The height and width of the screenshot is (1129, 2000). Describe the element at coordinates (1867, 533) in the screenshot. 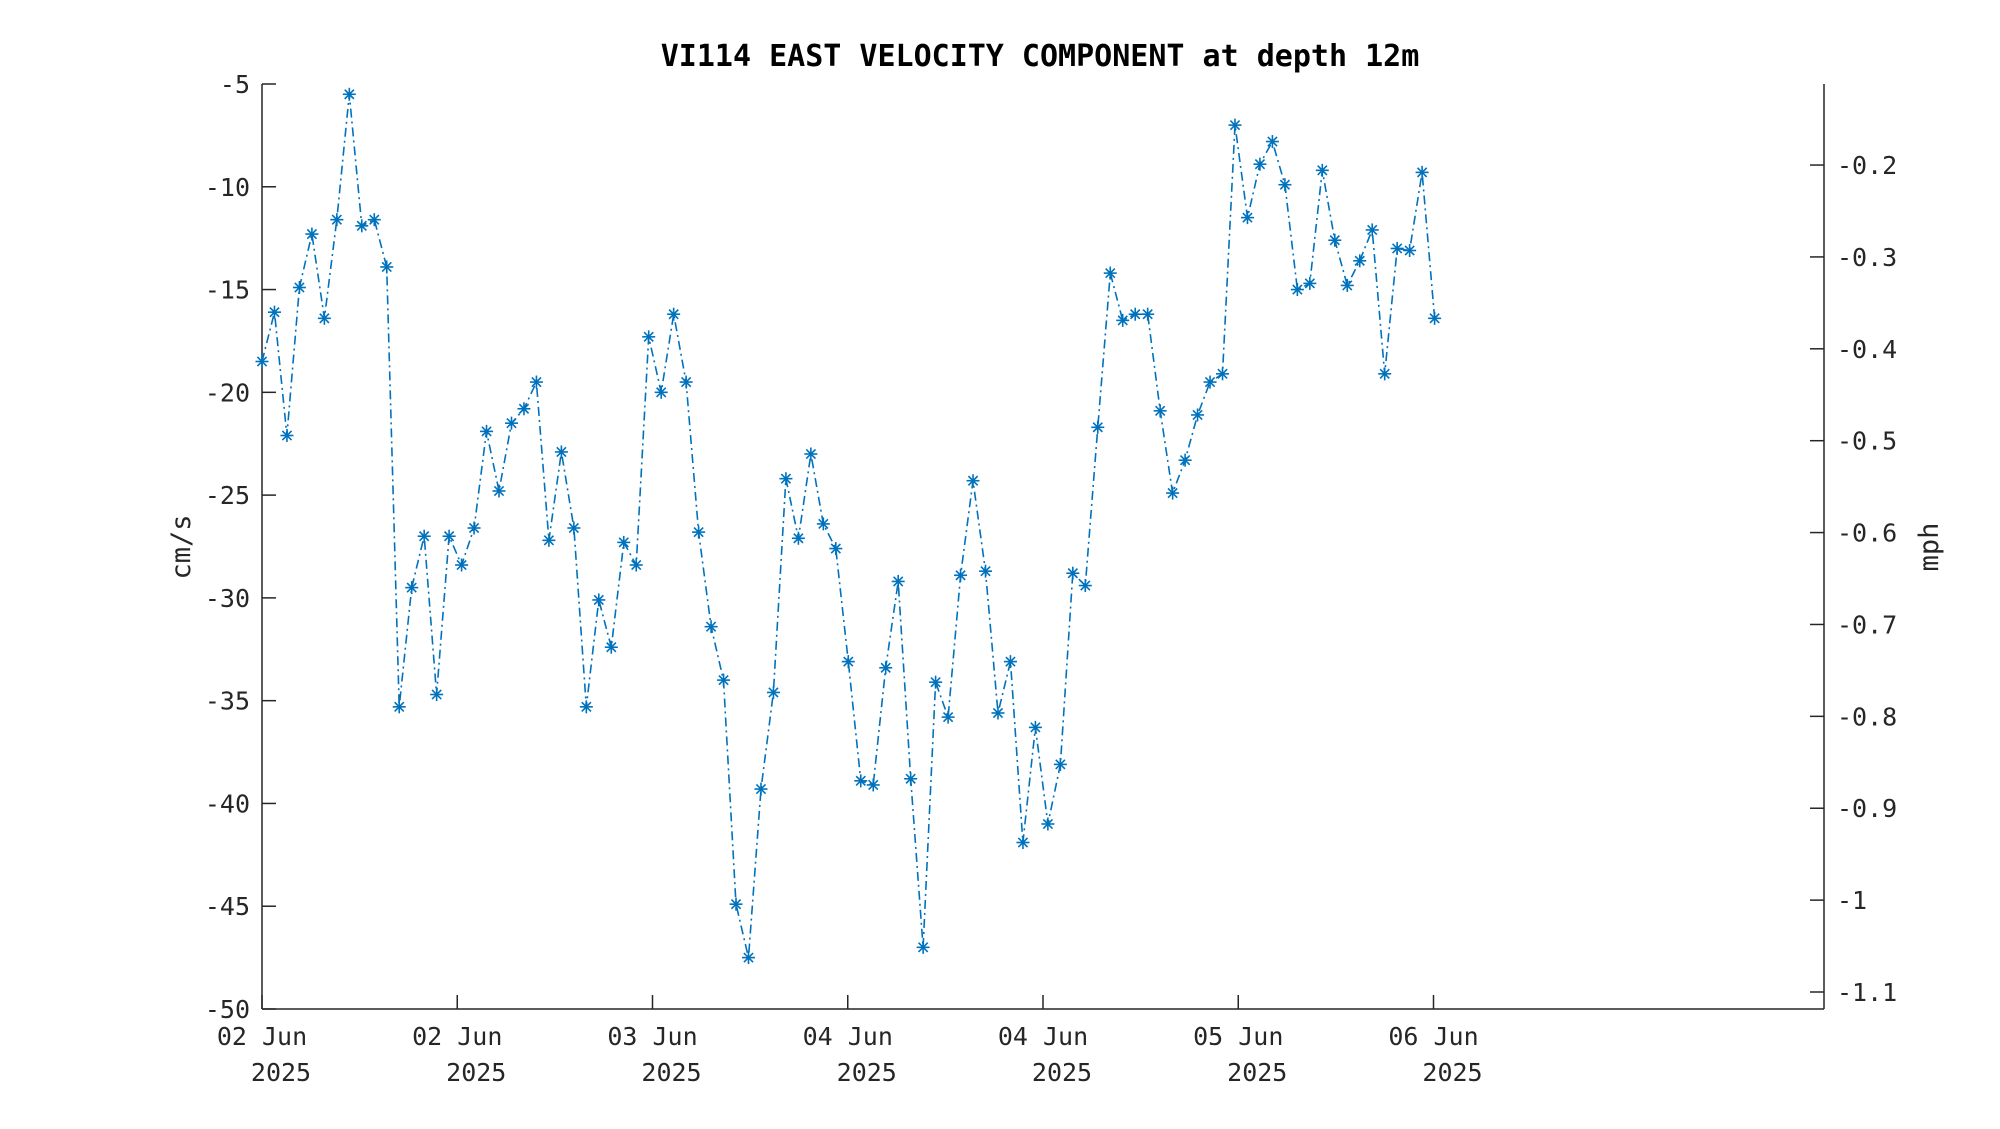

I see `right-y-tick-label: -0.6` at that location.